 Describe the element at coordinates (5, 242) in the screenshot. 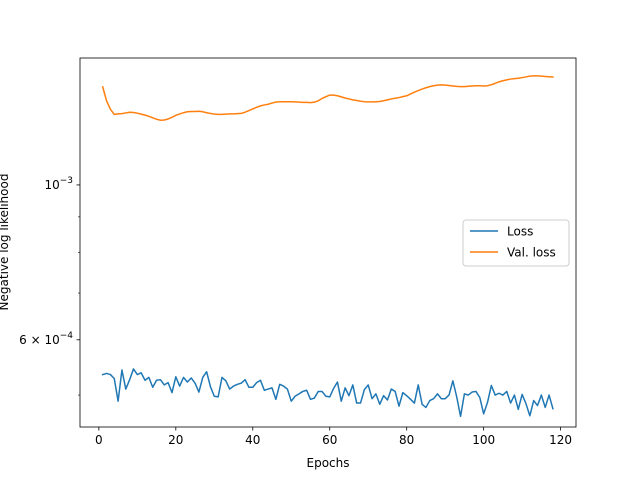

I see `y-axis-label: Negative log likelihood` at that location.